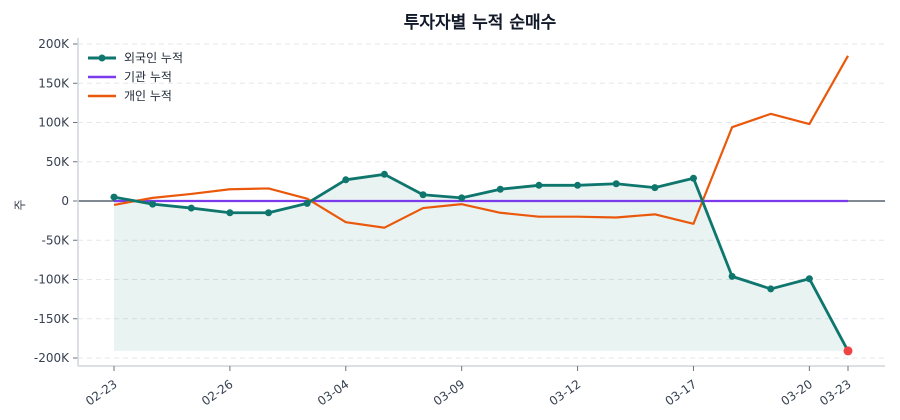 This screenshot has width=900, height=420. I want to click on chart-title: 투자자별 누적 순매수, so click(480, 23).